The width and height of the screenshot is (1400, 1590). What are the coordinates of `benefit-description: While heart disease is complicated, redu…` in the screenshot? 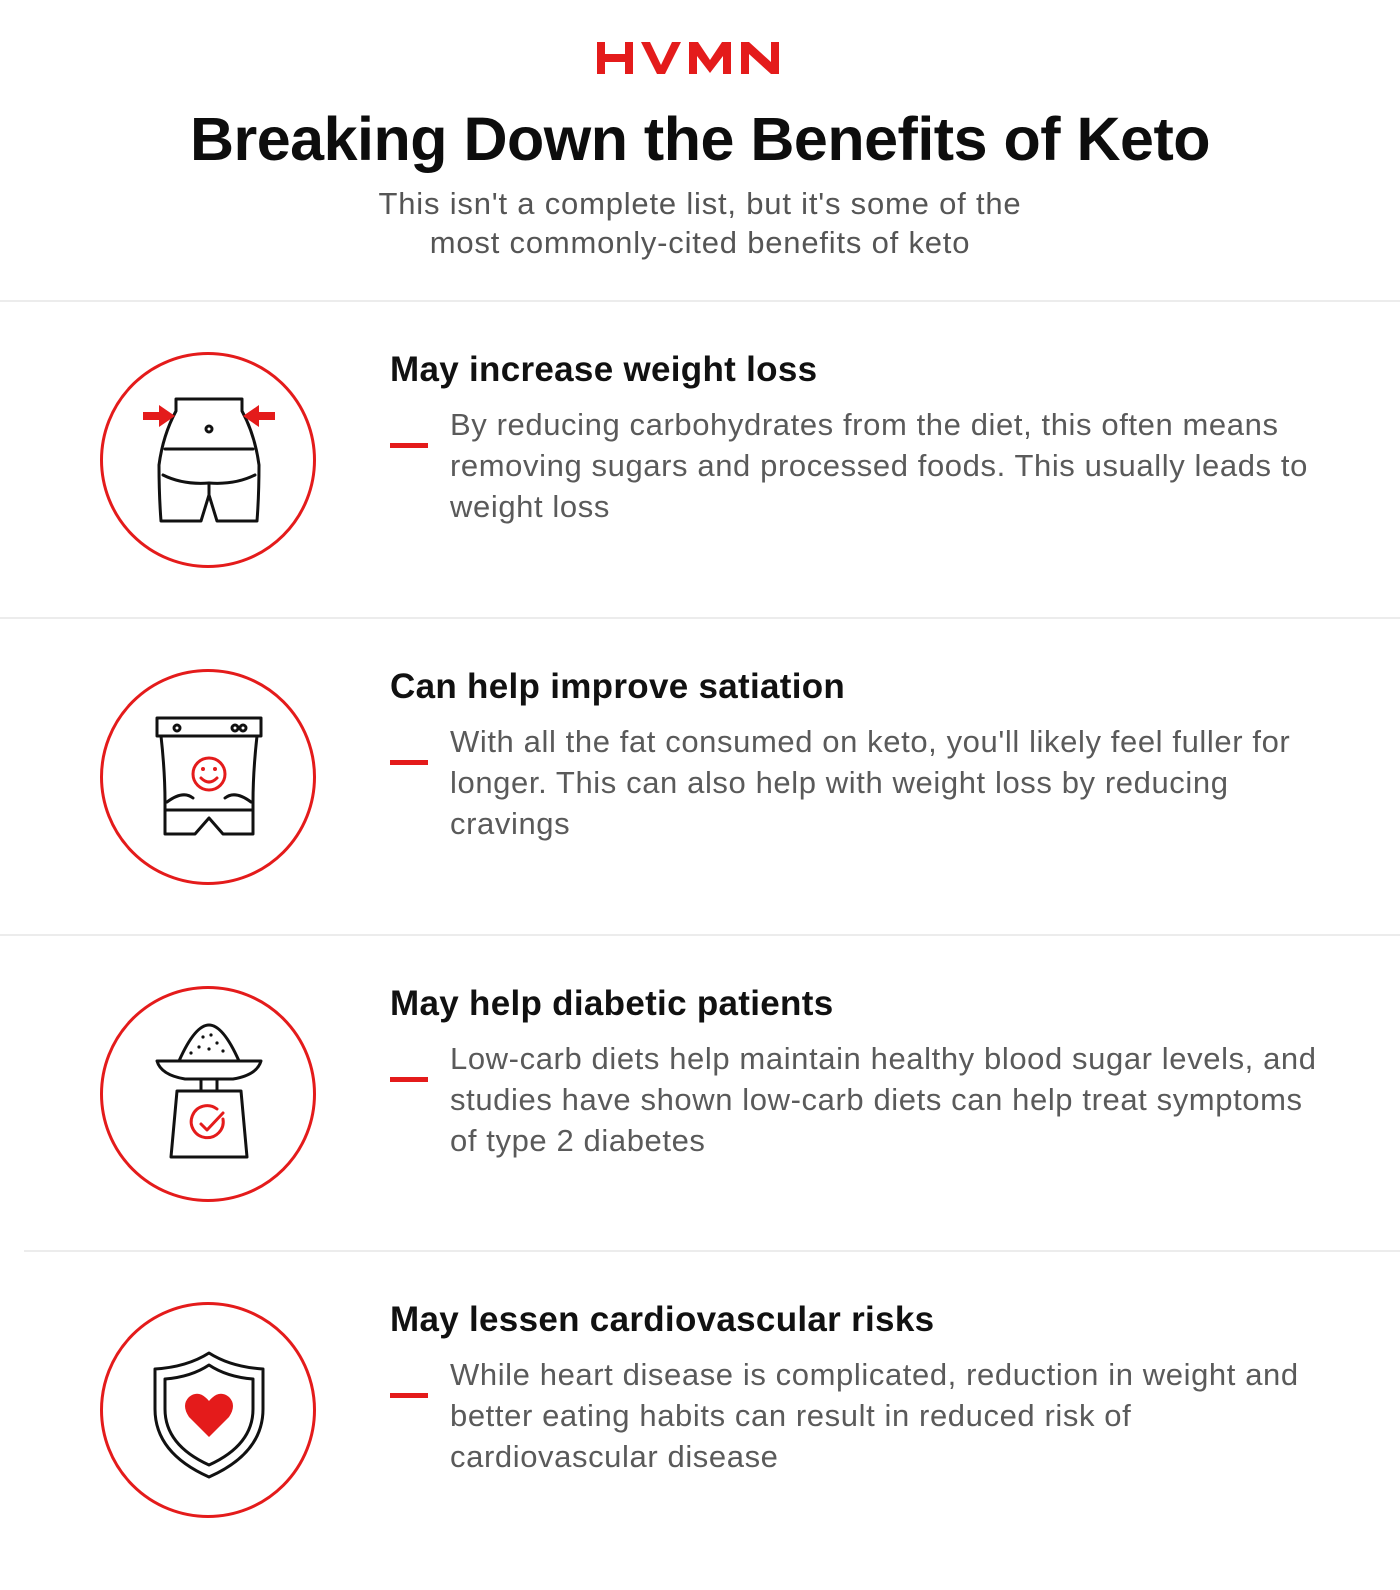 It's located at (874, 1415).